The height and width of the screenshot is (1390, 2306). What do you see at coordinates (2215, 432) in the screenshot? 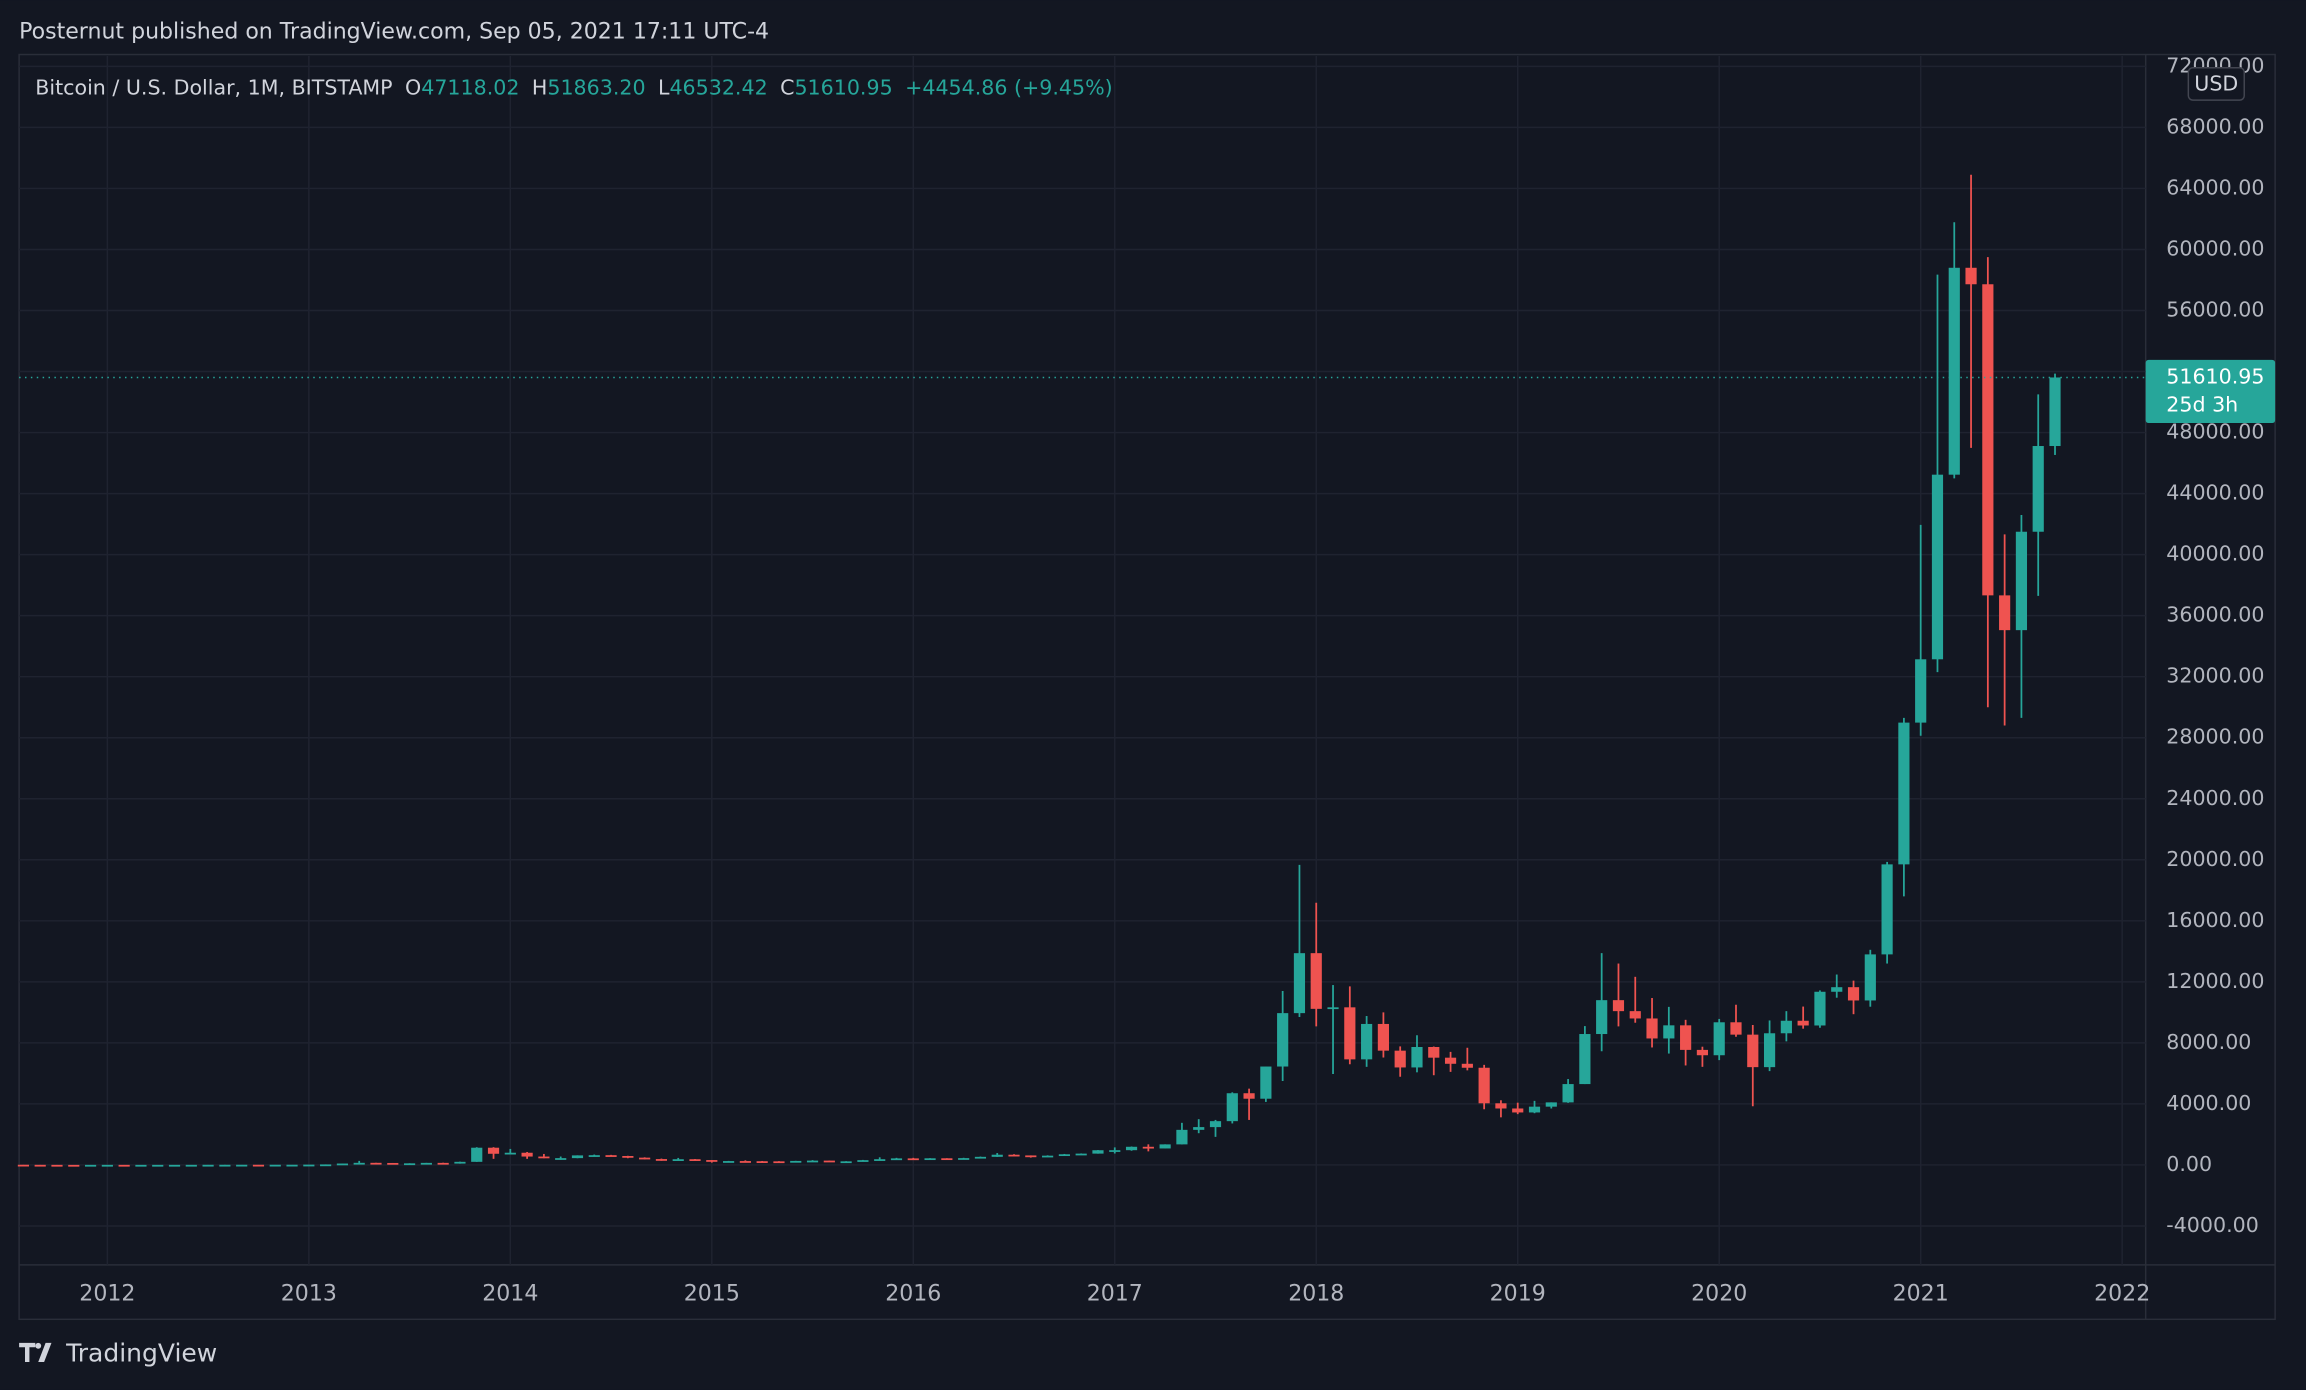
I see `y-tick-label: 48000.00` at bounding box center [2215, 432].